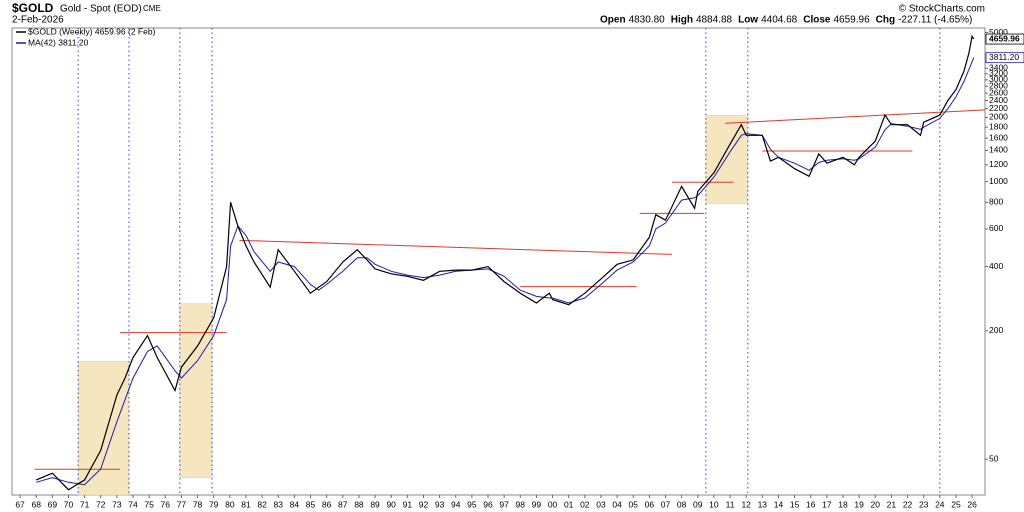 This screenshot has height=512, width=1024. Describe the element at coordinates (152, 8) in the screenshot. I see `exchange: CME` at that location.